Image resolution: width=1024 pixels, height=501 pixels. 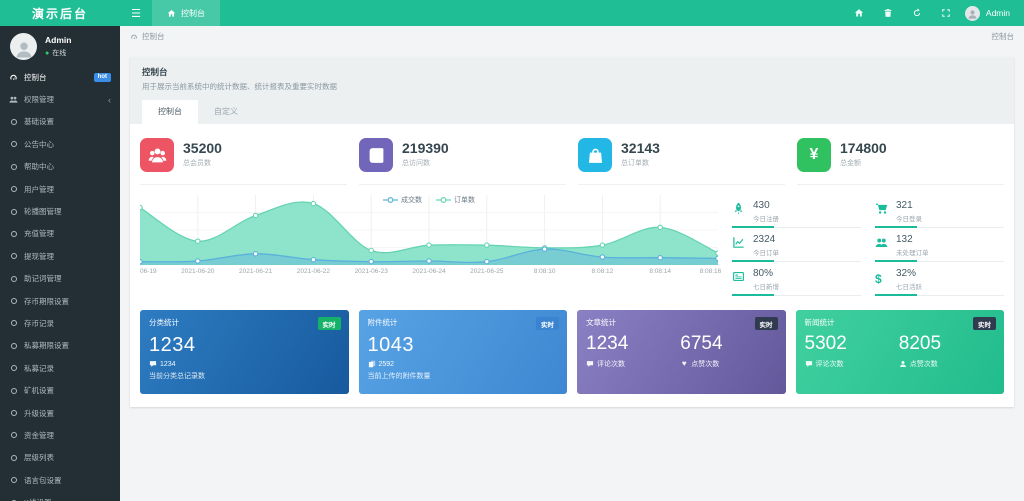 What do you see at coordinates (60, 46) in the screenshot?
I see `sidebar-user-panel: Admin ● 在线` at bounding box center [60, 46].